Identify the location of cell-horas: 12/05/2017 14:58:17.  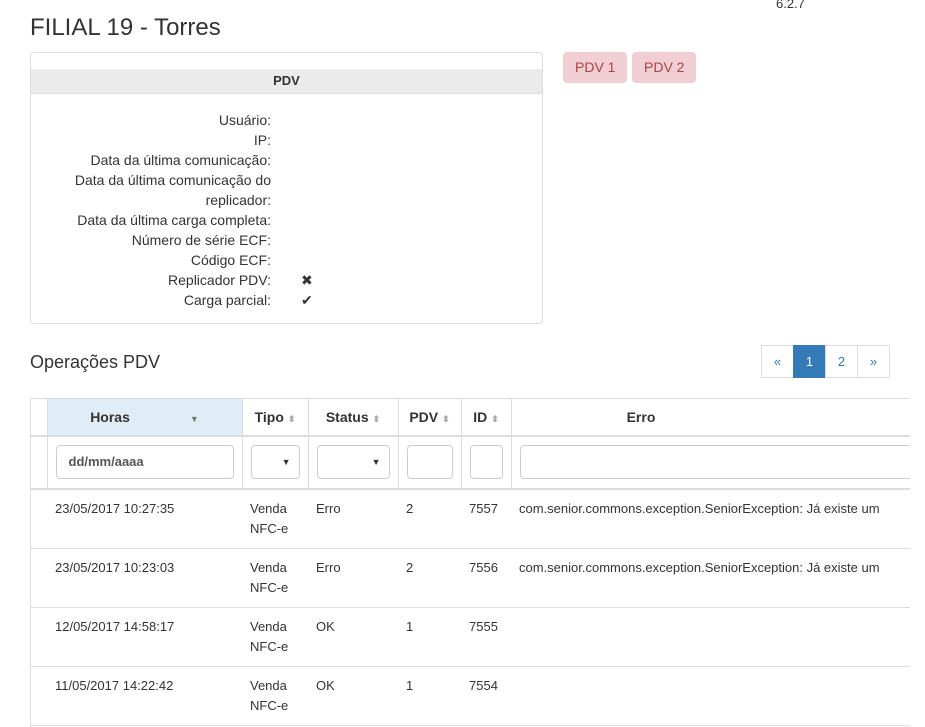
(144, 637).